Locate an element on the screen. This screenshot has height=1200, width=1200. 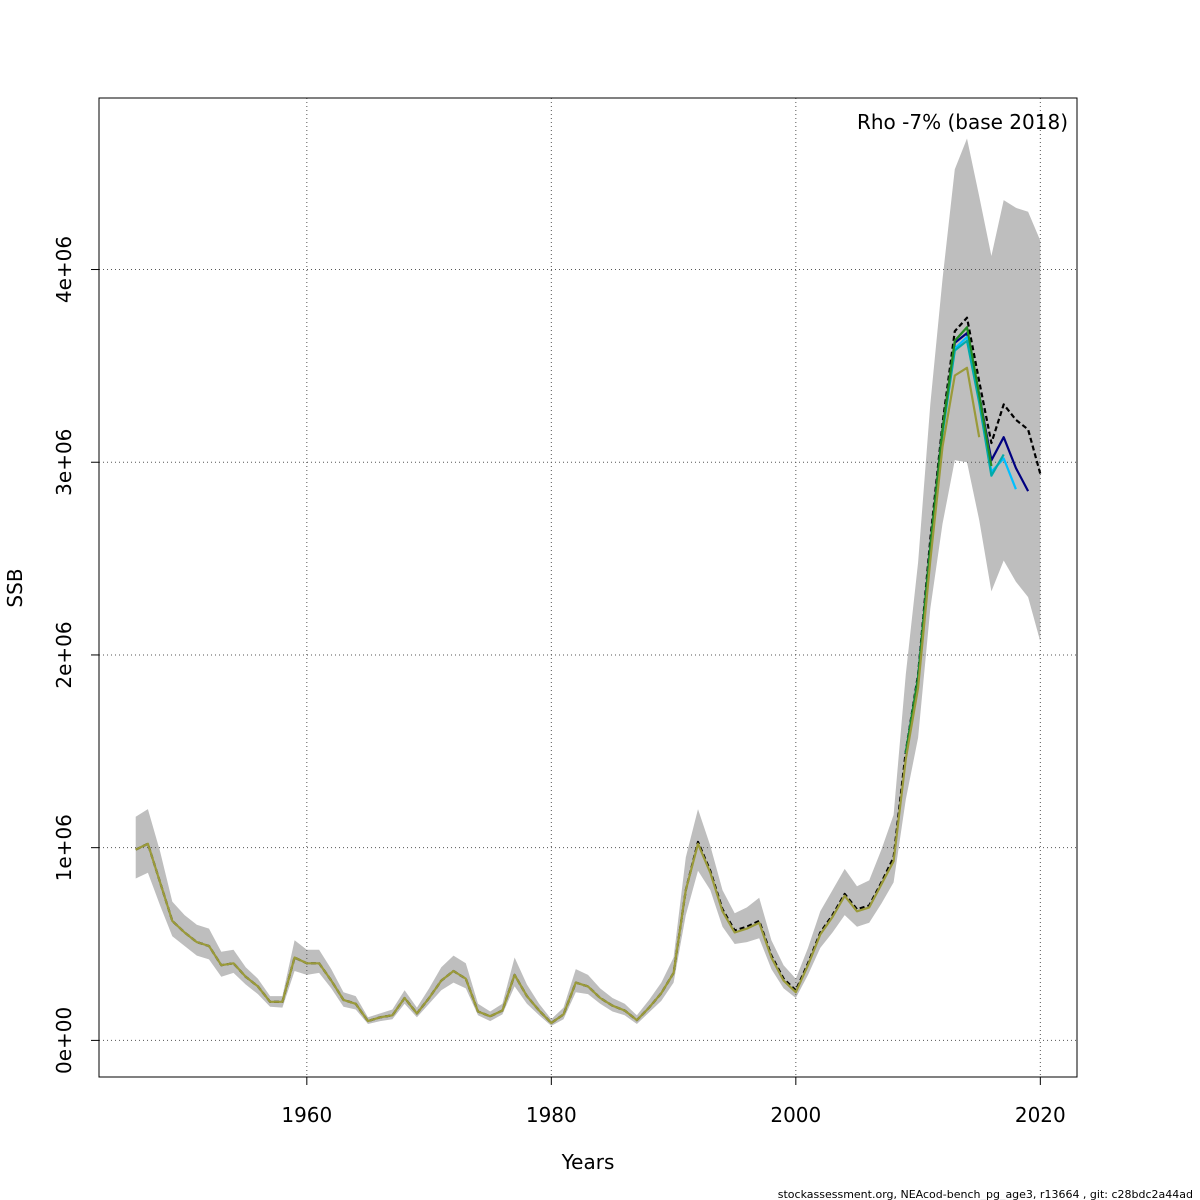
y-tick-label: 2e+06 is located at coordinates (64, 654).